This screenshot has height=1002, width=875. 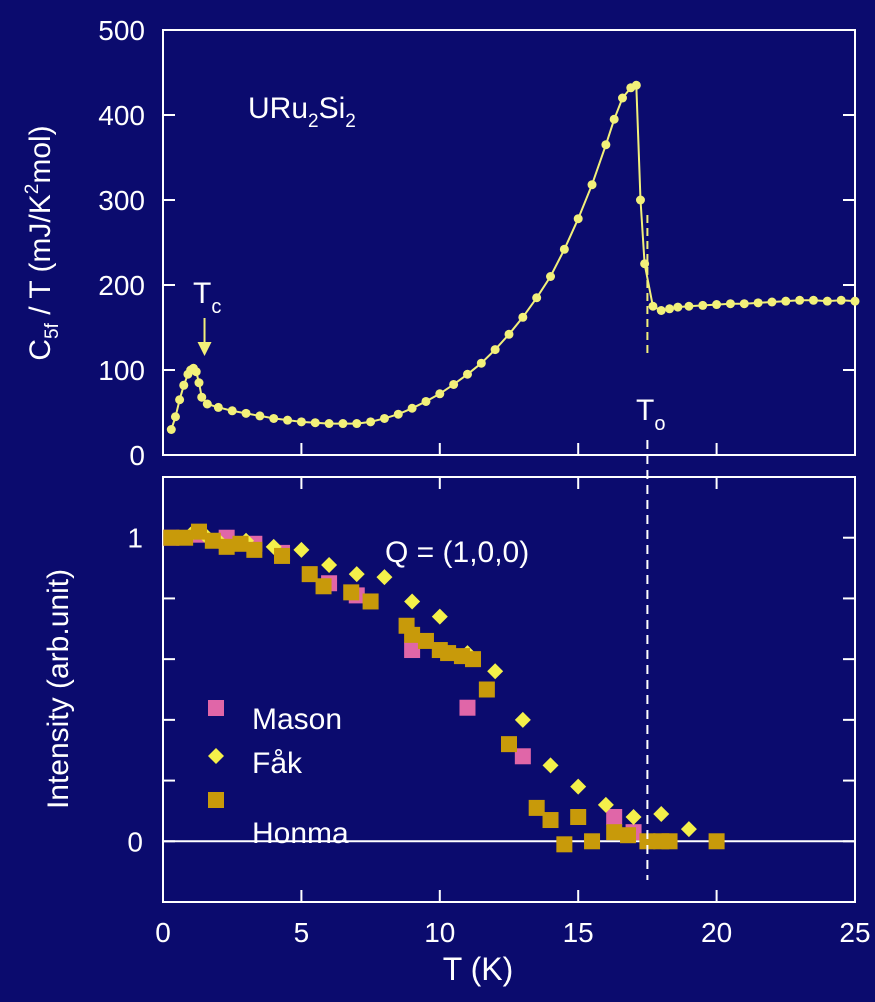 What do you see at coordinates (121, 200) in the screenshot?
I see `top-y-tick-label: 300` at bounding box center [121, 200].